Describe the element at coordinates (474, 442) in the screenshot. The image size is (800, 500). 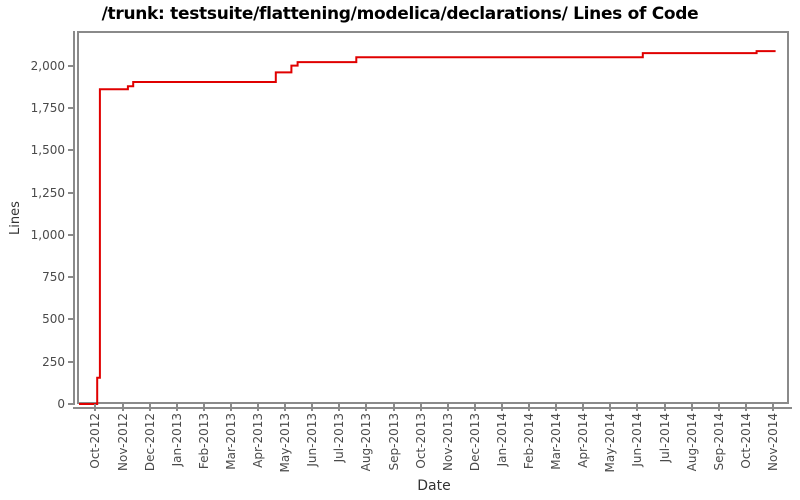
I see `x-tick-label: Dec-2013` at that location.